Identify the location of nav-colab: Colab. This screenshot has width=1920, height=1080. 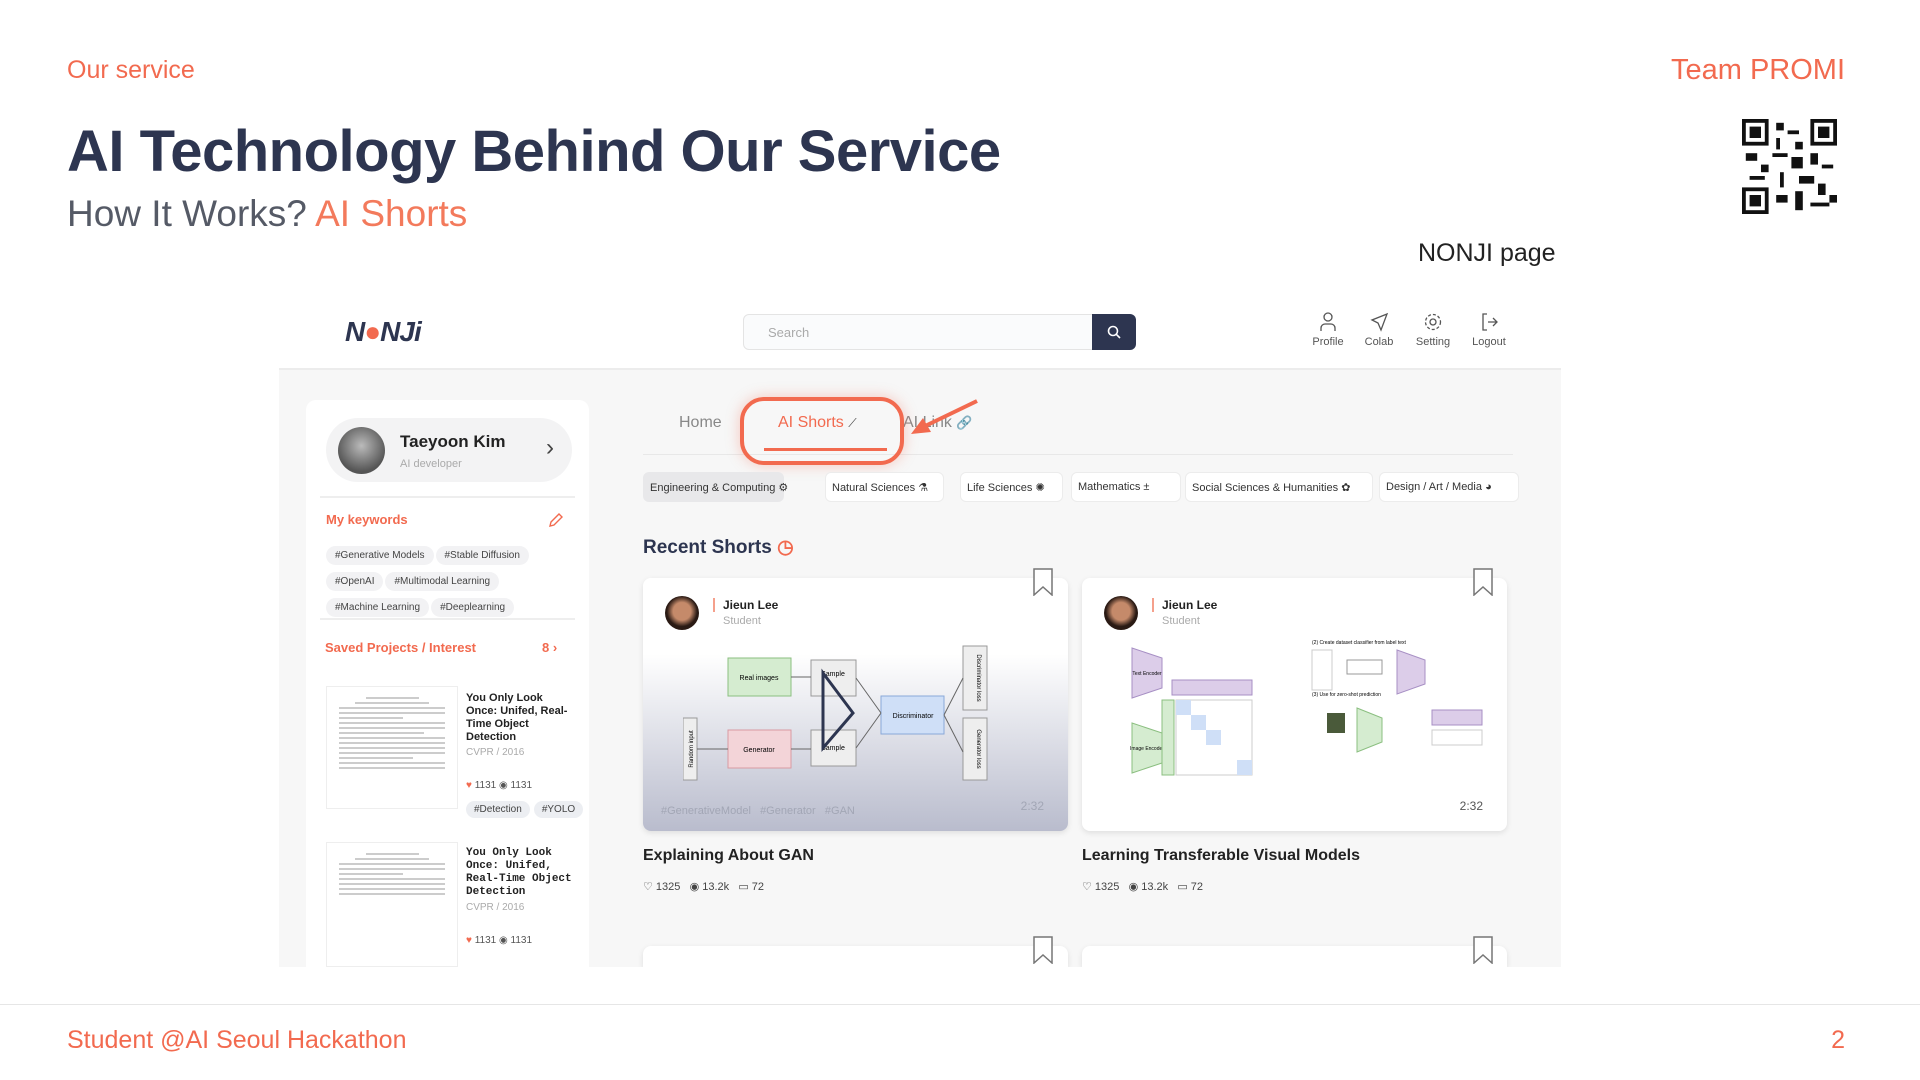
(1379, 330).